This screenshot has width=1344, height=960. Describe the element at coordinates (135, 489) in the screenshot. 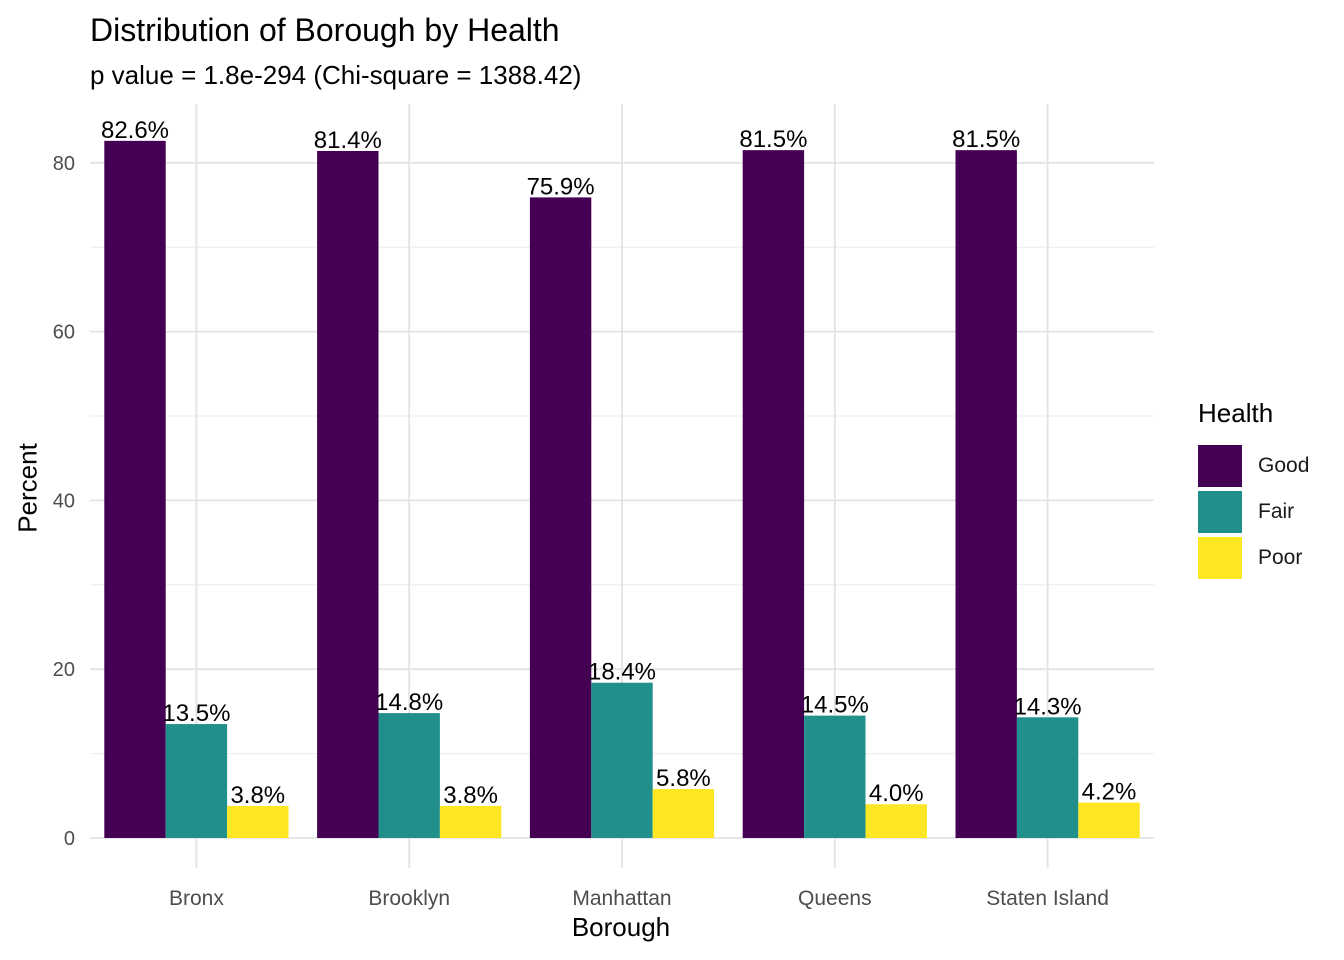

I see `bar-good-bronx` at that location.